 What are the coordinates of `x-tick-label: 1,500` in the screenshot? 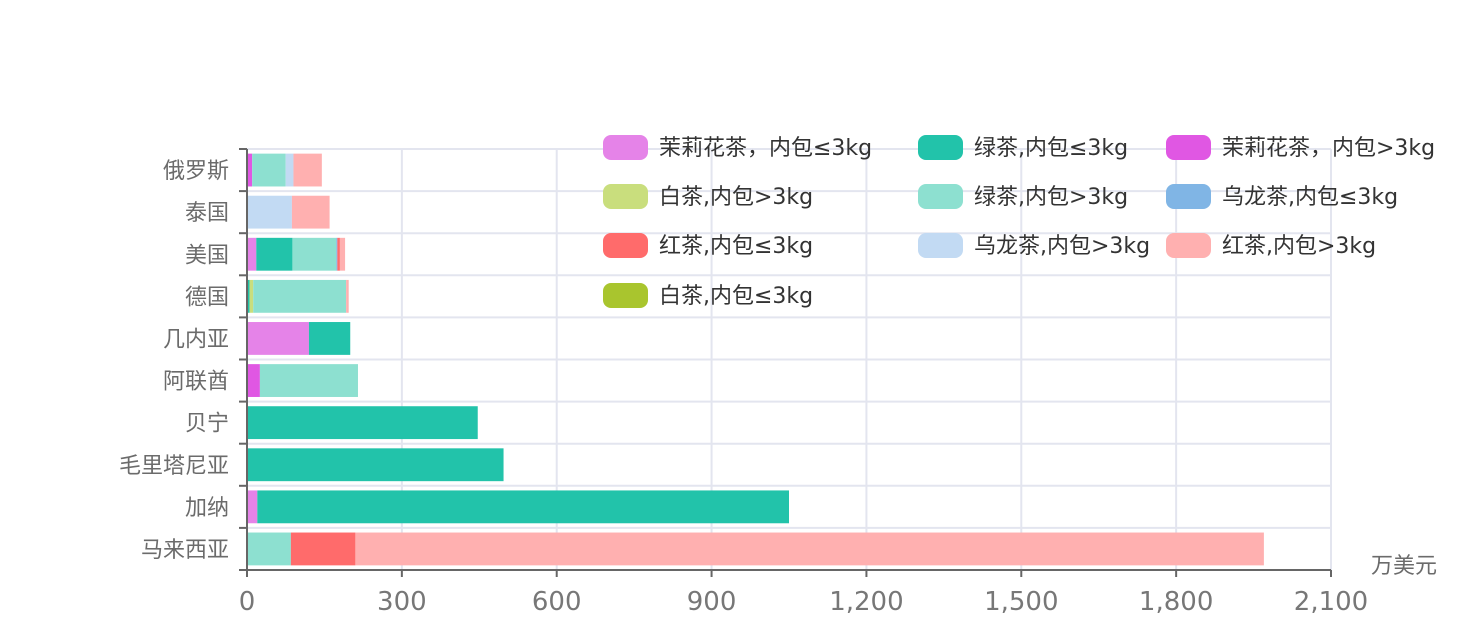 It's located at (1021, 602).